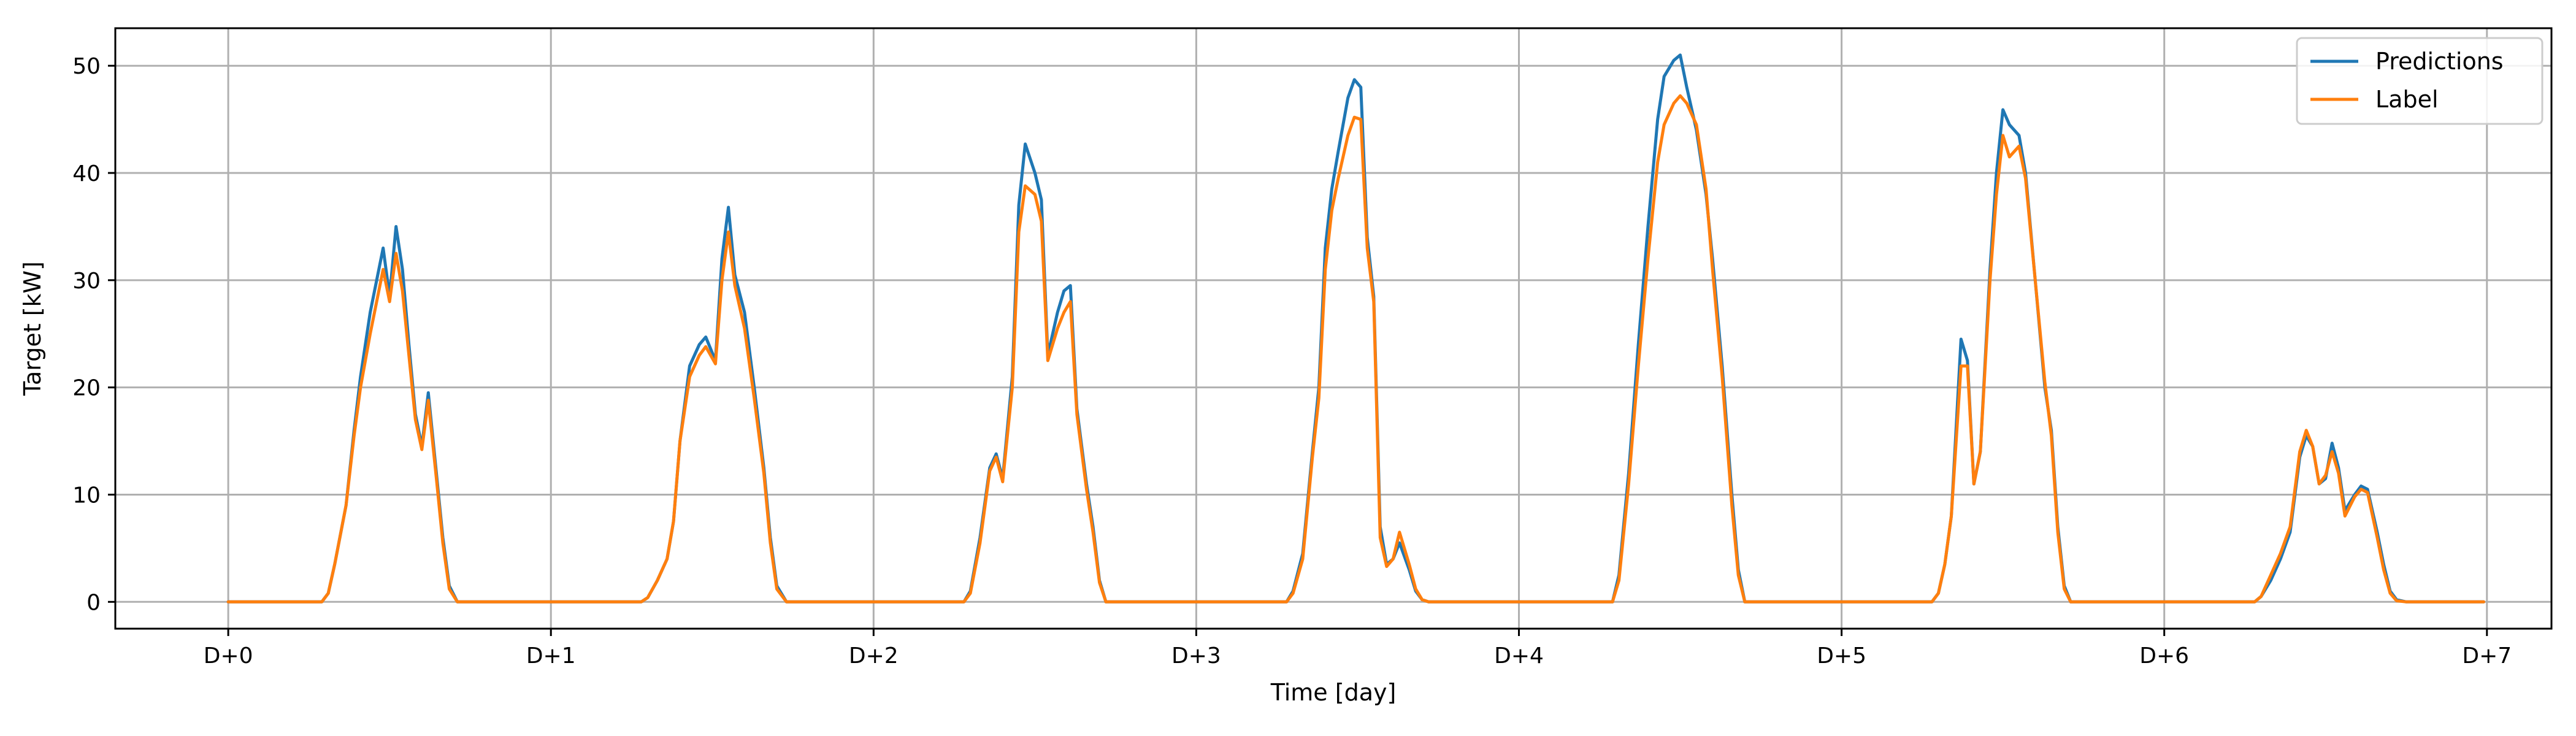 This screenshot has width=2576, height=736. I want to click on legend-label-predictions: Predictions, so click(2439, 61).